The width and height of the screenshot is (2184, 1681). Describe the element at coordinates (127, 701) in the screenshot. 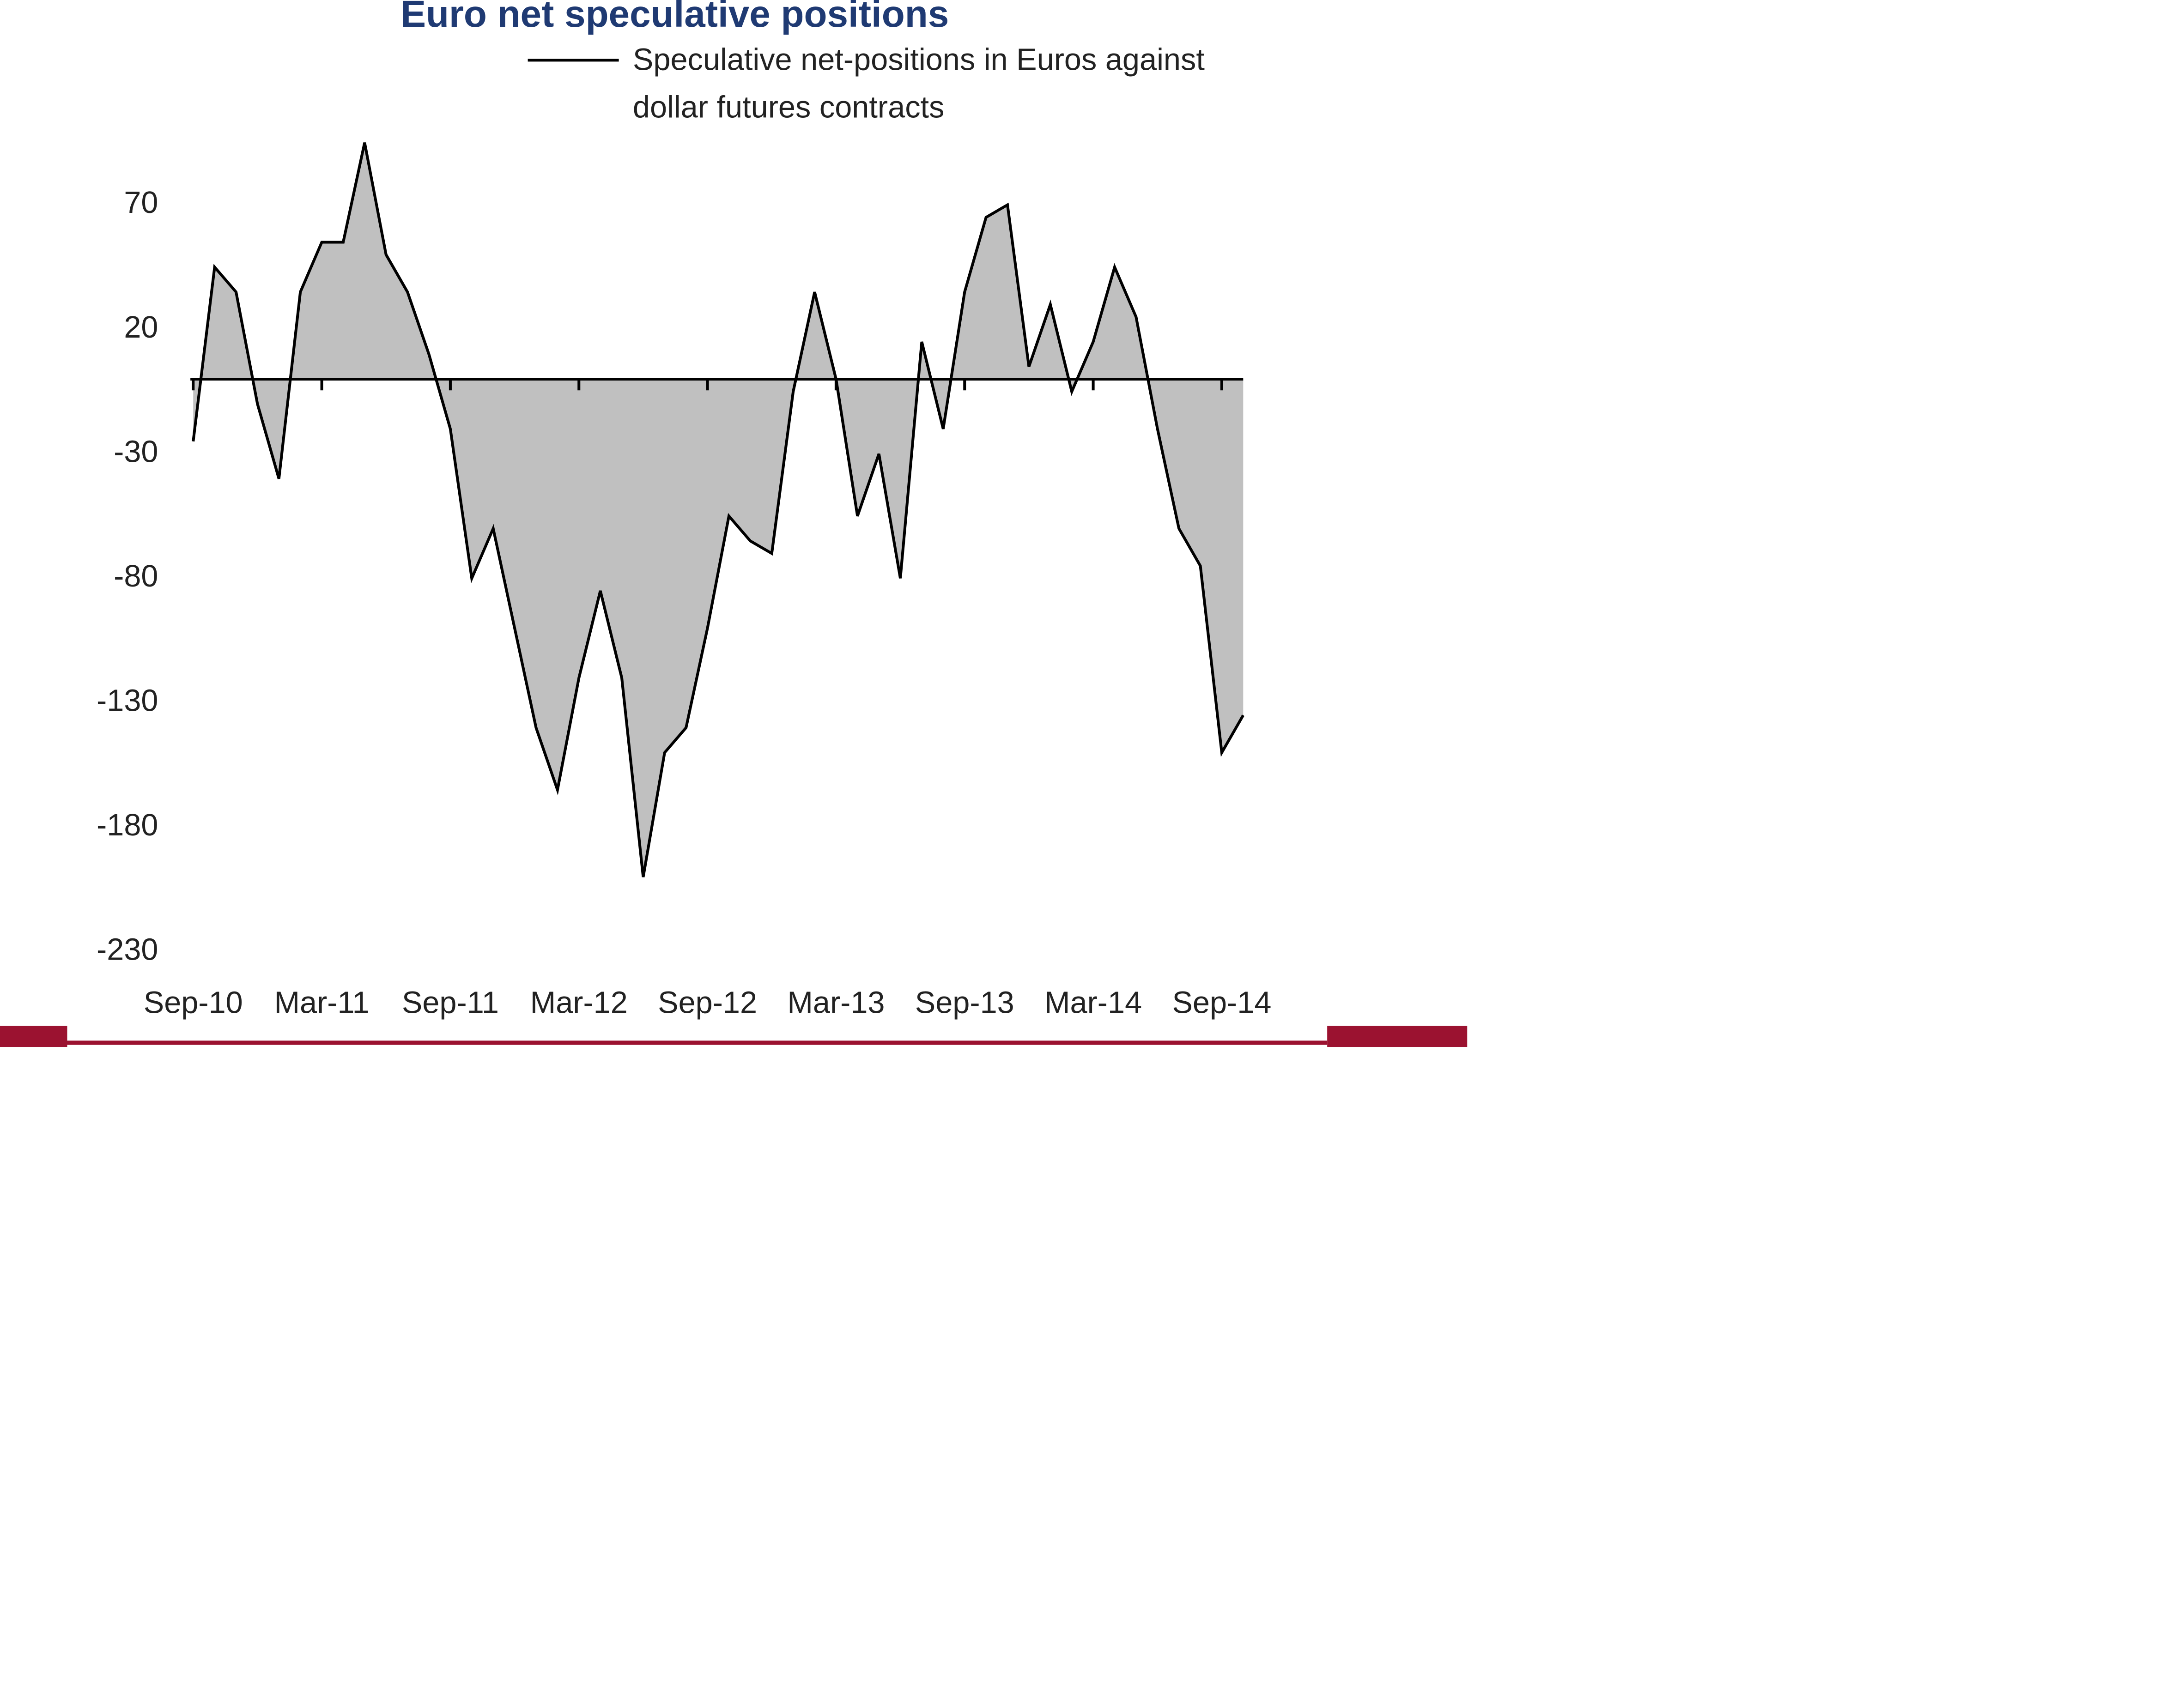

I see `y-tick-label: -130` at that location.